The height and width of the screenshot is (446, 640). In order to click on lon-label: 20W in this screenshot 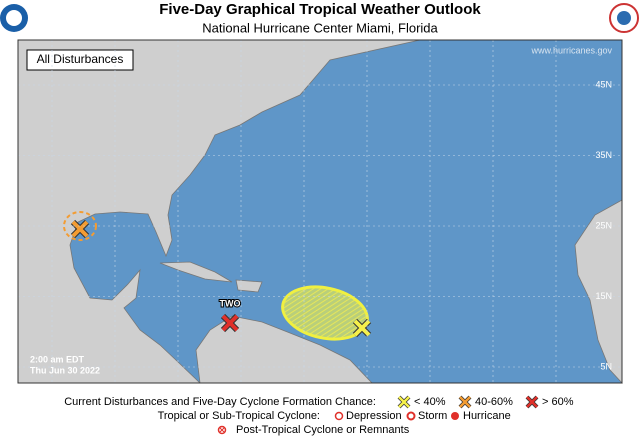, I will do `click(546, 390)`.